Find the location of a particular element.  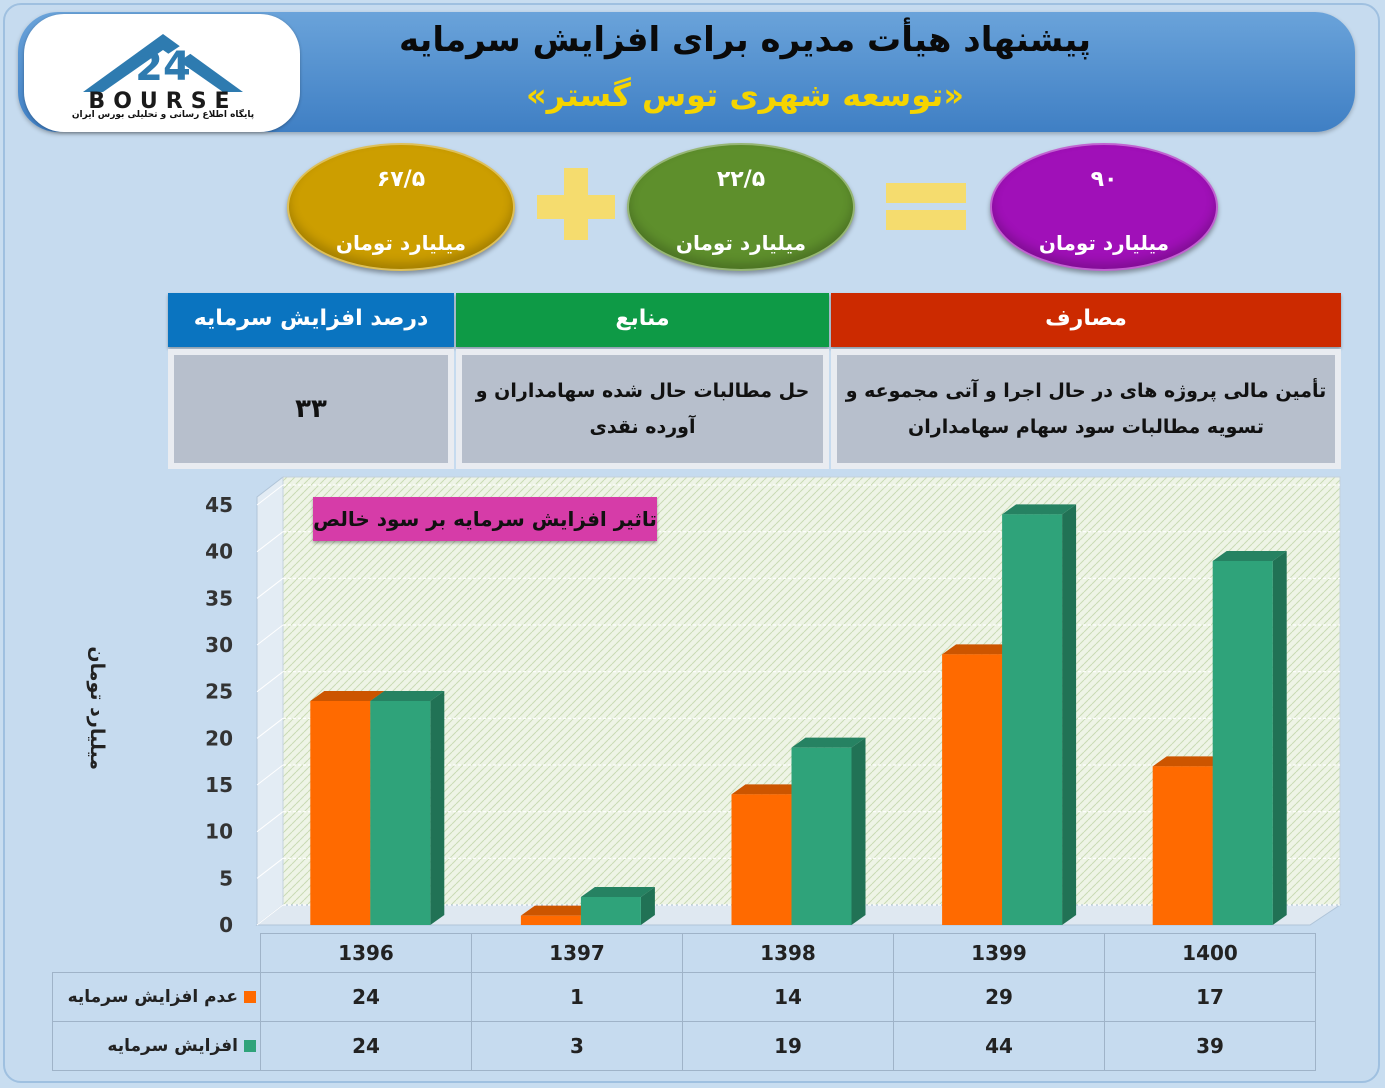

category-label: 1400 is located at coordinates (1210, 953).